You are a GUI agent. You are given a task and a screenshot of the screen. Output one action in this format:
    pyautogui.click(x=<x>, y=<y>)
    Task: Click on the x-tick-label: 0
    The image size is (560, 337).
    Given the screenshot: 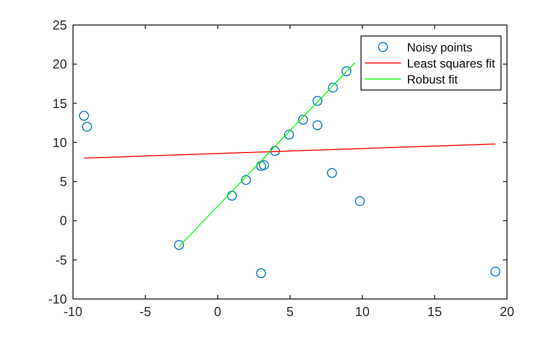 What is the action you would take?
    pyautogui.click(x=218, y=311)
    